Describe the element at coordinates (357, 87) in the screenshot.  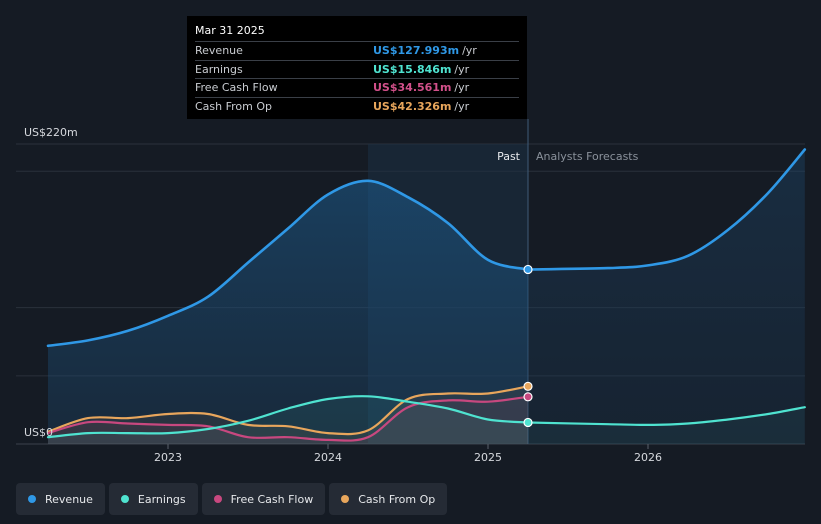
I see `tooltip-row: Free Cash Flow US$34.561m/yr` at that location.